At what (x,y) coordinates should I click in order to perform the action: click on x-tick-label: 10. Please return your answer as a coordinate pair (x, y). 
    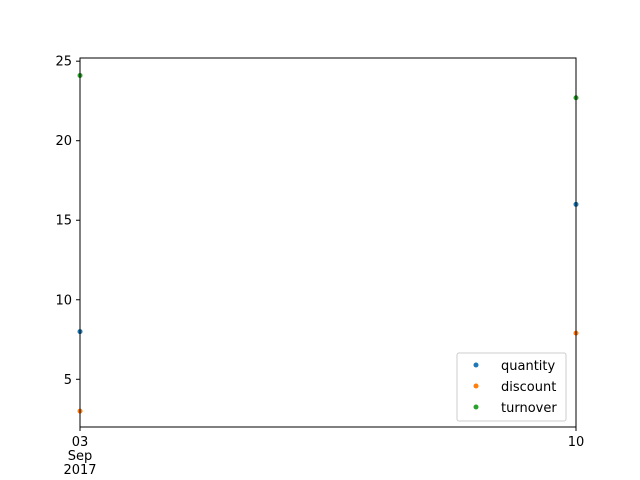
    Looking at the image, I should click on (576, 442).